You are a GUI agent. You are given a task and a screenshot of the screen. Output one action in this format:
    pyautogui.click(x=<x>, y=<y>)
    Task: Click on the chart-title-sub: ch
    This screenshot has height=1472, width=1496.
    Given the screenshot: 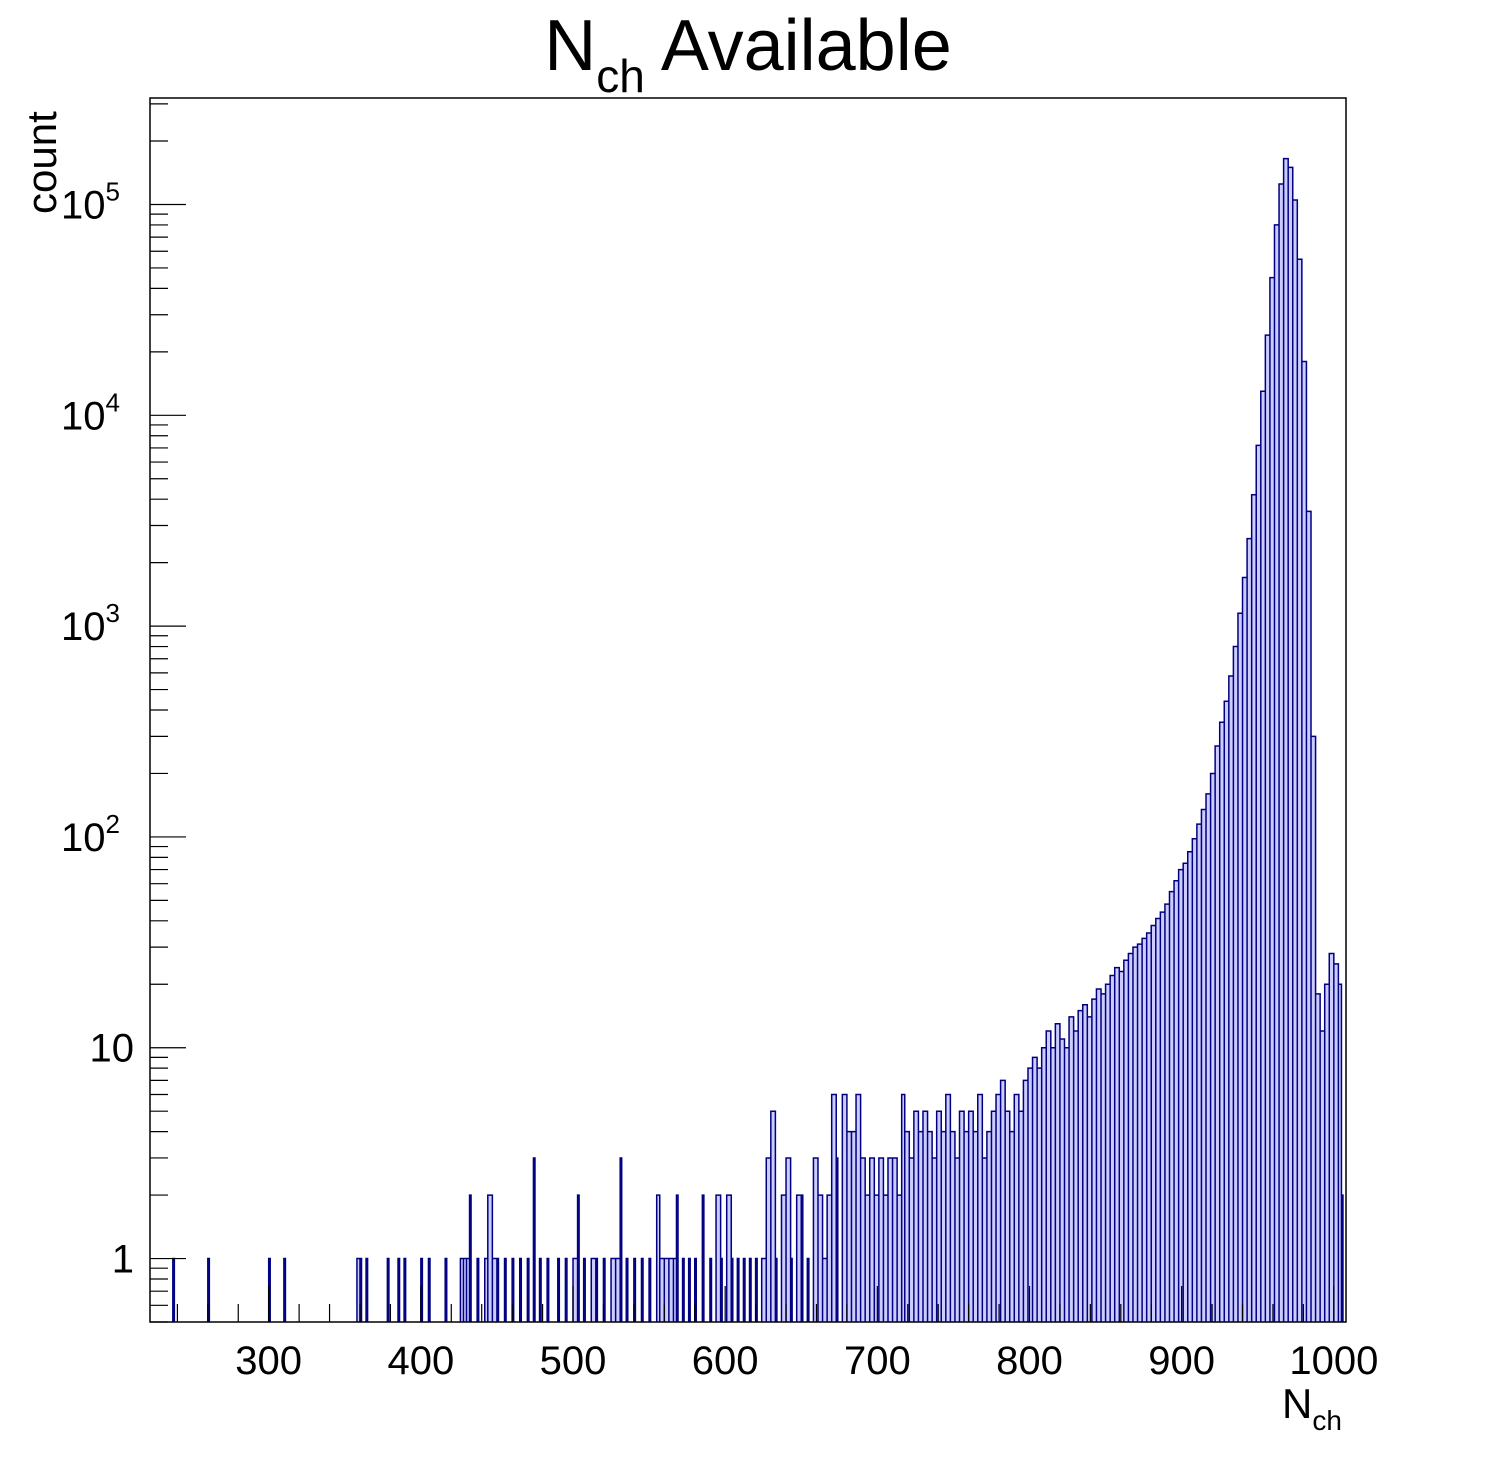 What is the action you would take?
    pyautogui.click(x=620, y=76)
    